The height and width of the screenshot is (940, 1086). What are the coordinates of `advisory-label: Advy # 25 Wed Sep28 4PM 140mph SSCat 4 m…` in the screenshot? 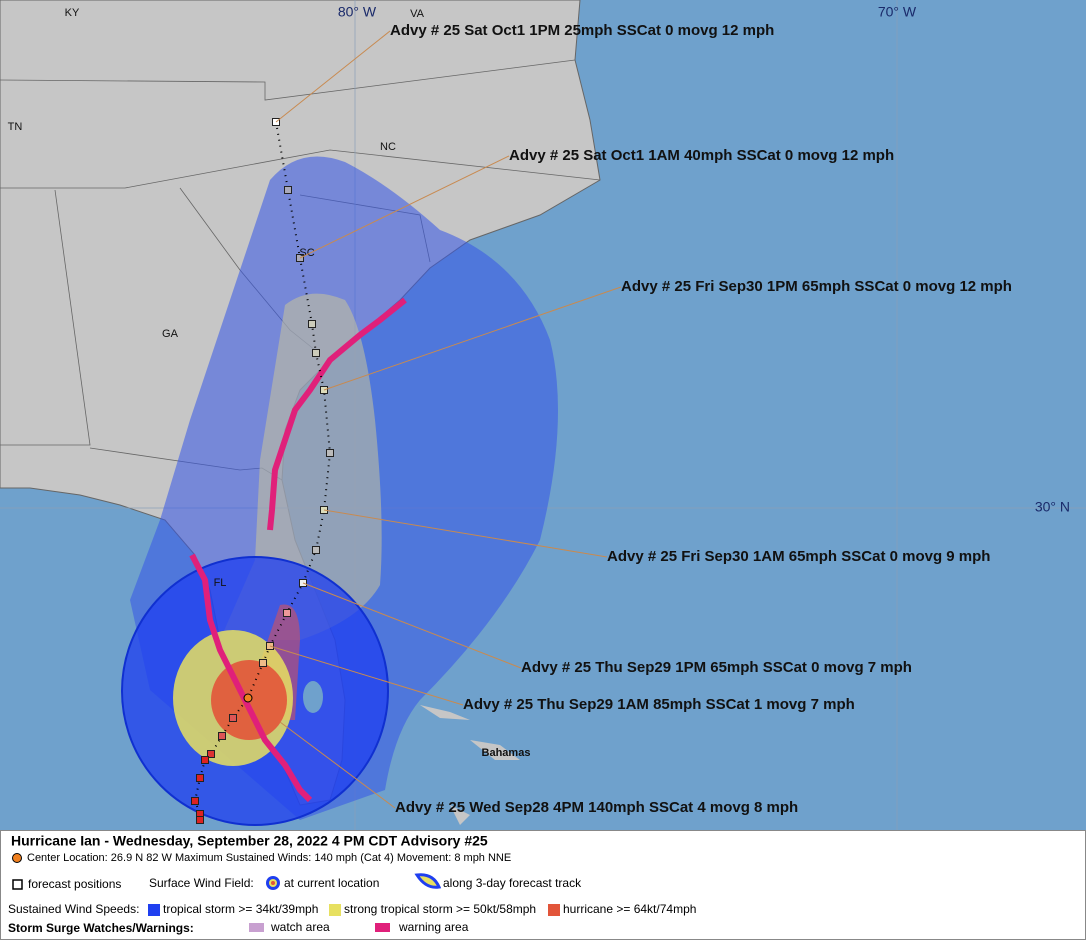 It's located at (596, 807).